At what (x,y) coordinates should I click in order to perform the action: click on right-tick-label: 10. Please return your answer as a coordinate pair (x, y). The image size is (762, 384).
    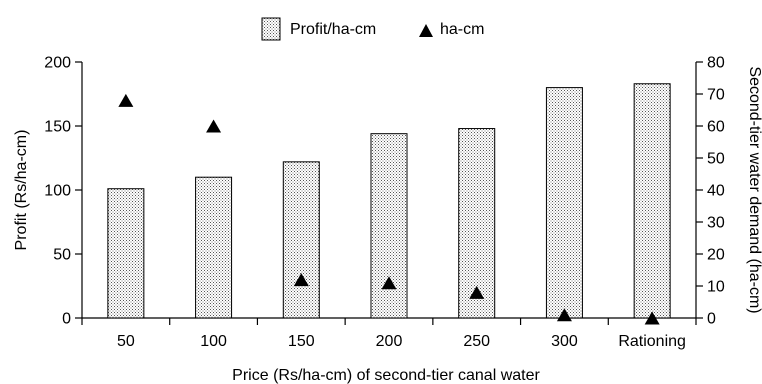
    Looking at the image, I should click on (716, 287).